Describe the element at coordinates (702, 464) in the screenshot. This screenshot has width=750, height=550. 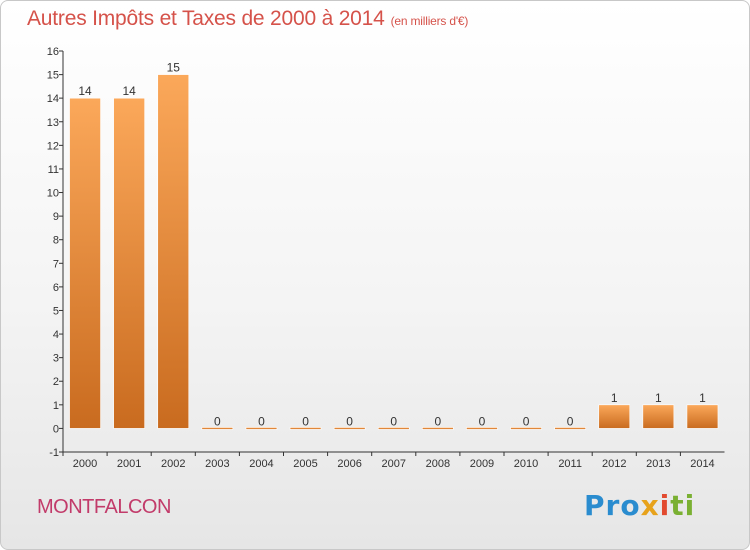
I see `x-tick-label: 2014` at that location.